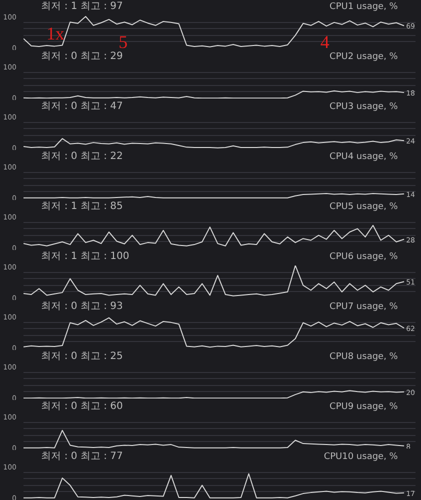 Image resolution: width=421 pixels, height=500 pixels. I want to click on chart-subtitle: 최저 : 0 최고 : 29, so click(82, 56).